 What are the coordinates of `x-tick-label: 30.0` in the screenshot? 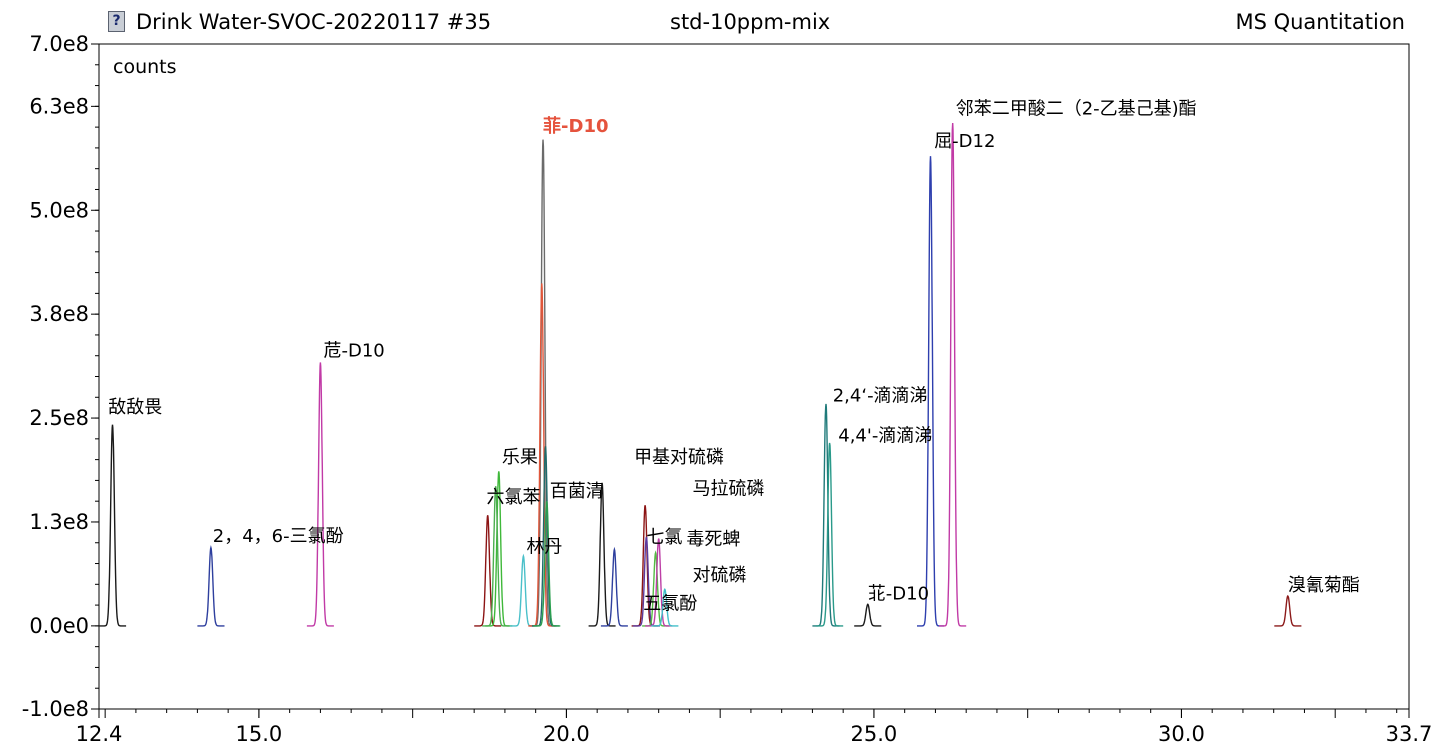 It's located at (1181, 734).